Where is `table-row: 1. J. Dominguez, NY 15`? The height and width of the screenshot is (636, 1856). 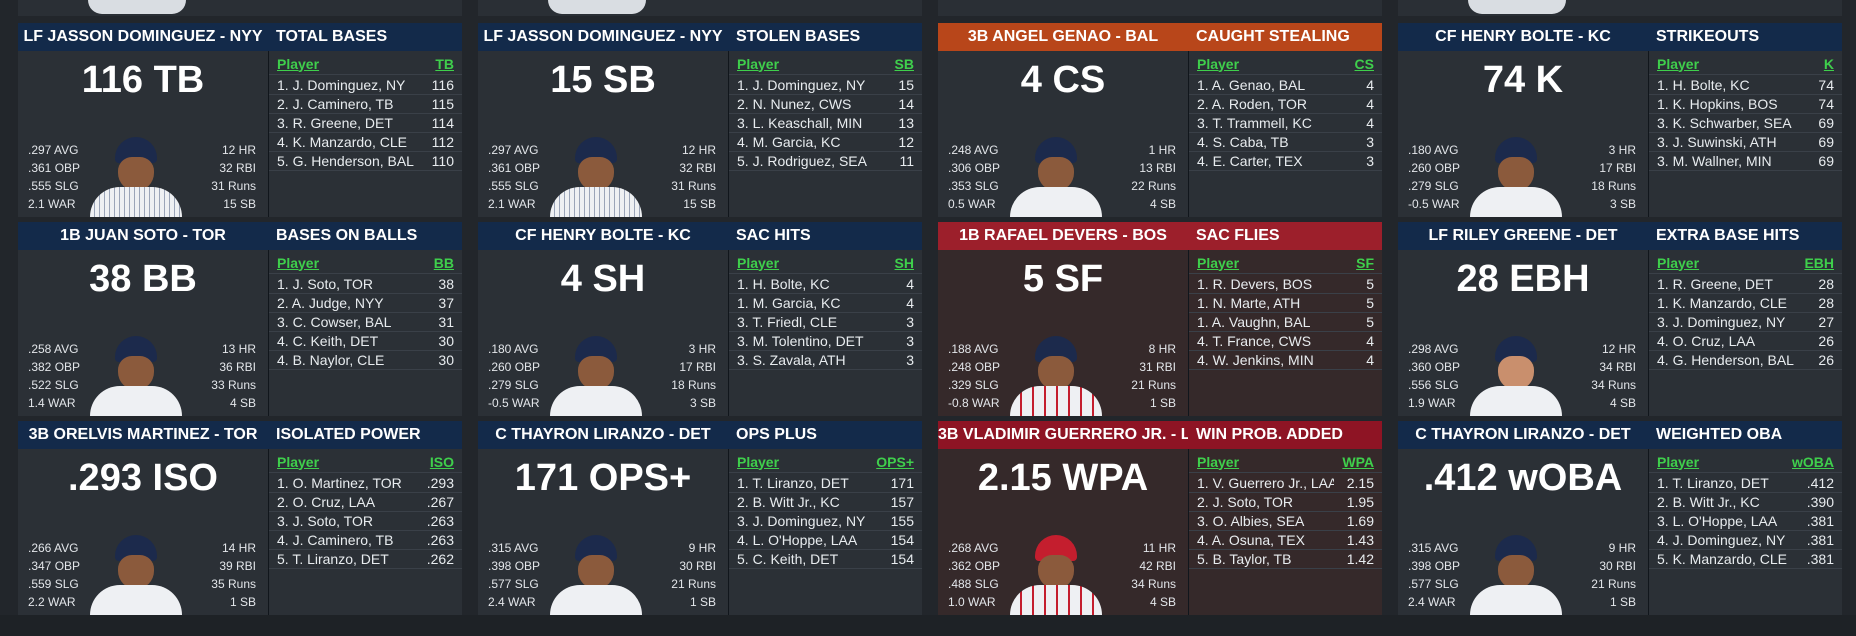 table-row: 1. J. Dominguez, NY 15 is located at coordinates (825, 85).